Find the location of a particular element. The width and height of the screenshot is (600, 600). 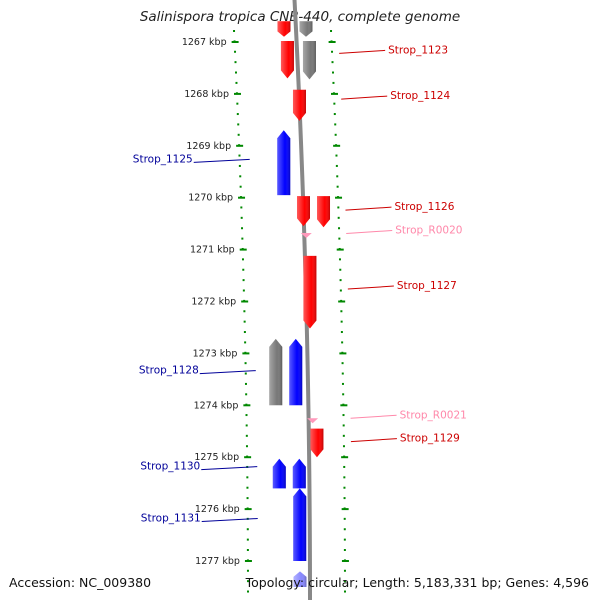

kbp-tick-label: 1267 kbp is located at coordinates (204, 42).